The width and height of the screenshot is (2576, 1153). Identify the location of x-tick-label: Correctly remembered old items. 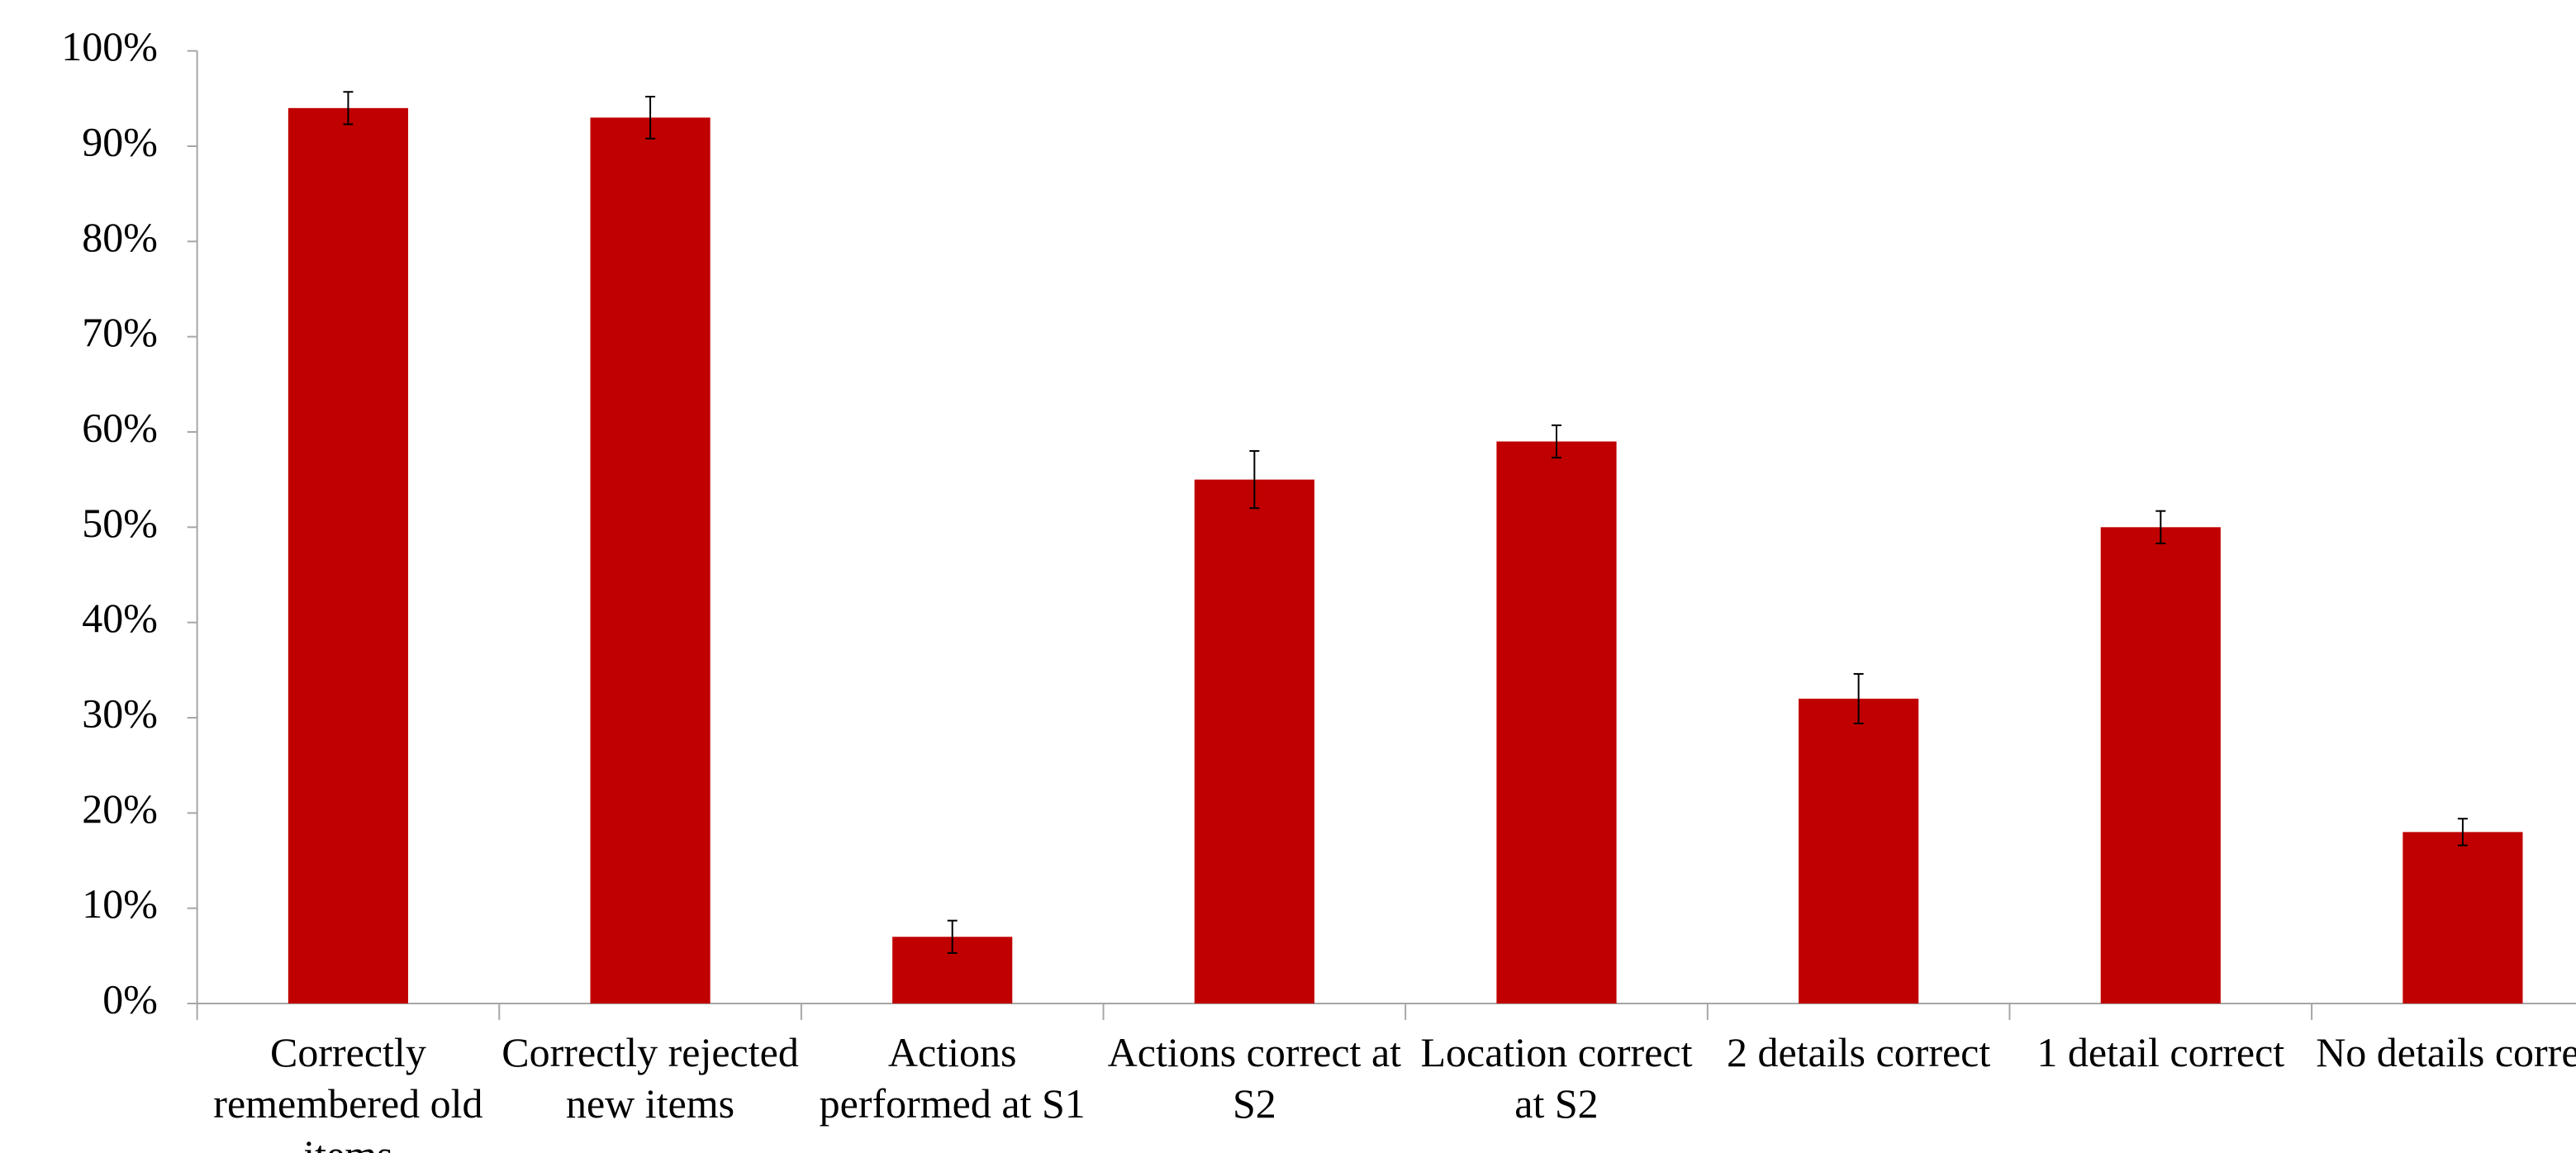
(348, 1090).